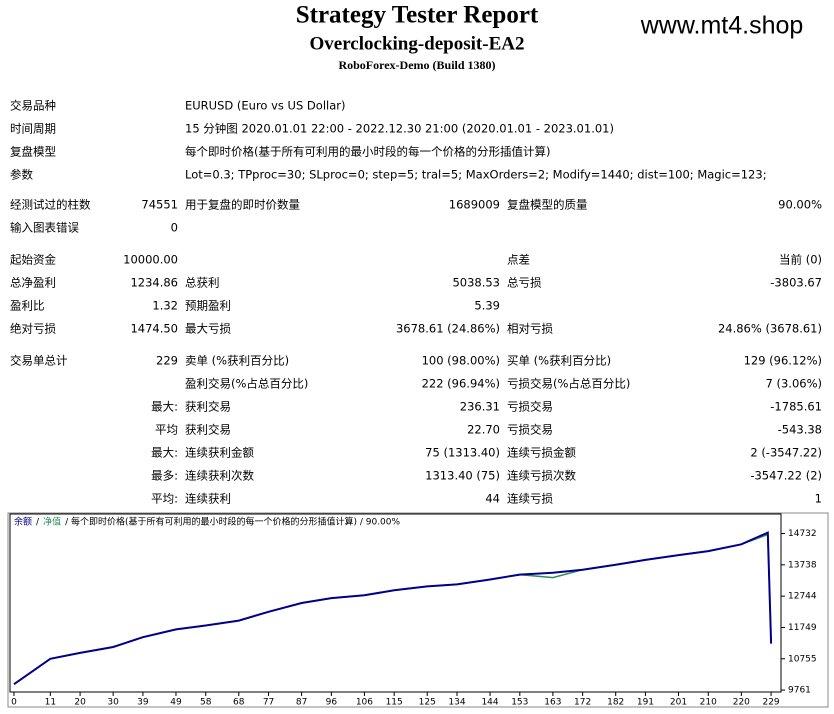 This screenshot has width=834, height=714. Describe the element at coordinates (50, 205) in the screenshot. I see `report-label: 经测试过的柱数` at that location.